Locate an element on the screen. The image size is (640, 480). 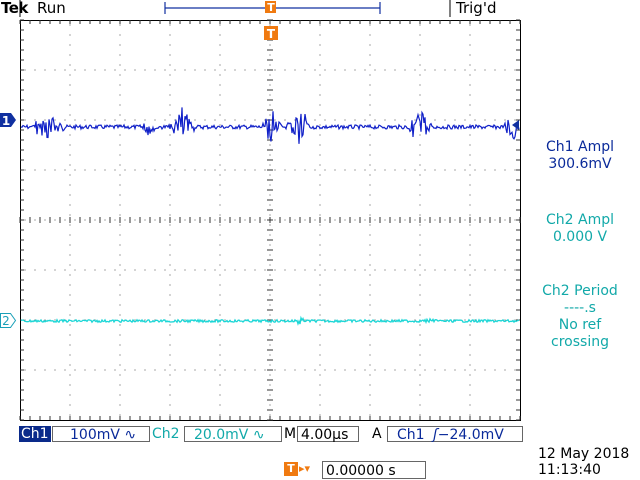
ch1-label: Ch1 is located at coordinates (35, 434).